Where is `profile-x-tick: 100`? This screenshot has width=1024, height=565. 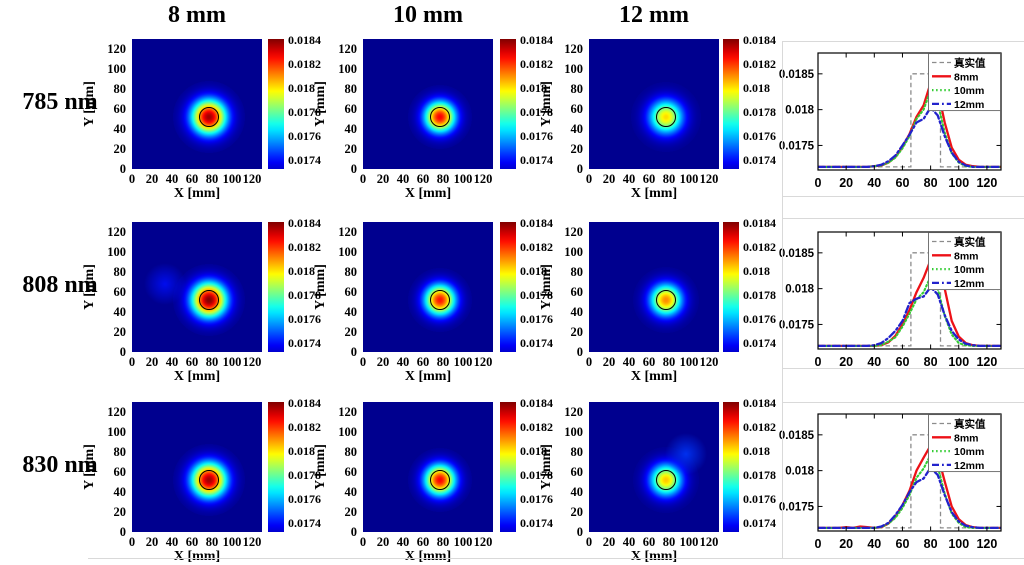
profile-x-tick: 100 is located at coordinates (958, 183).